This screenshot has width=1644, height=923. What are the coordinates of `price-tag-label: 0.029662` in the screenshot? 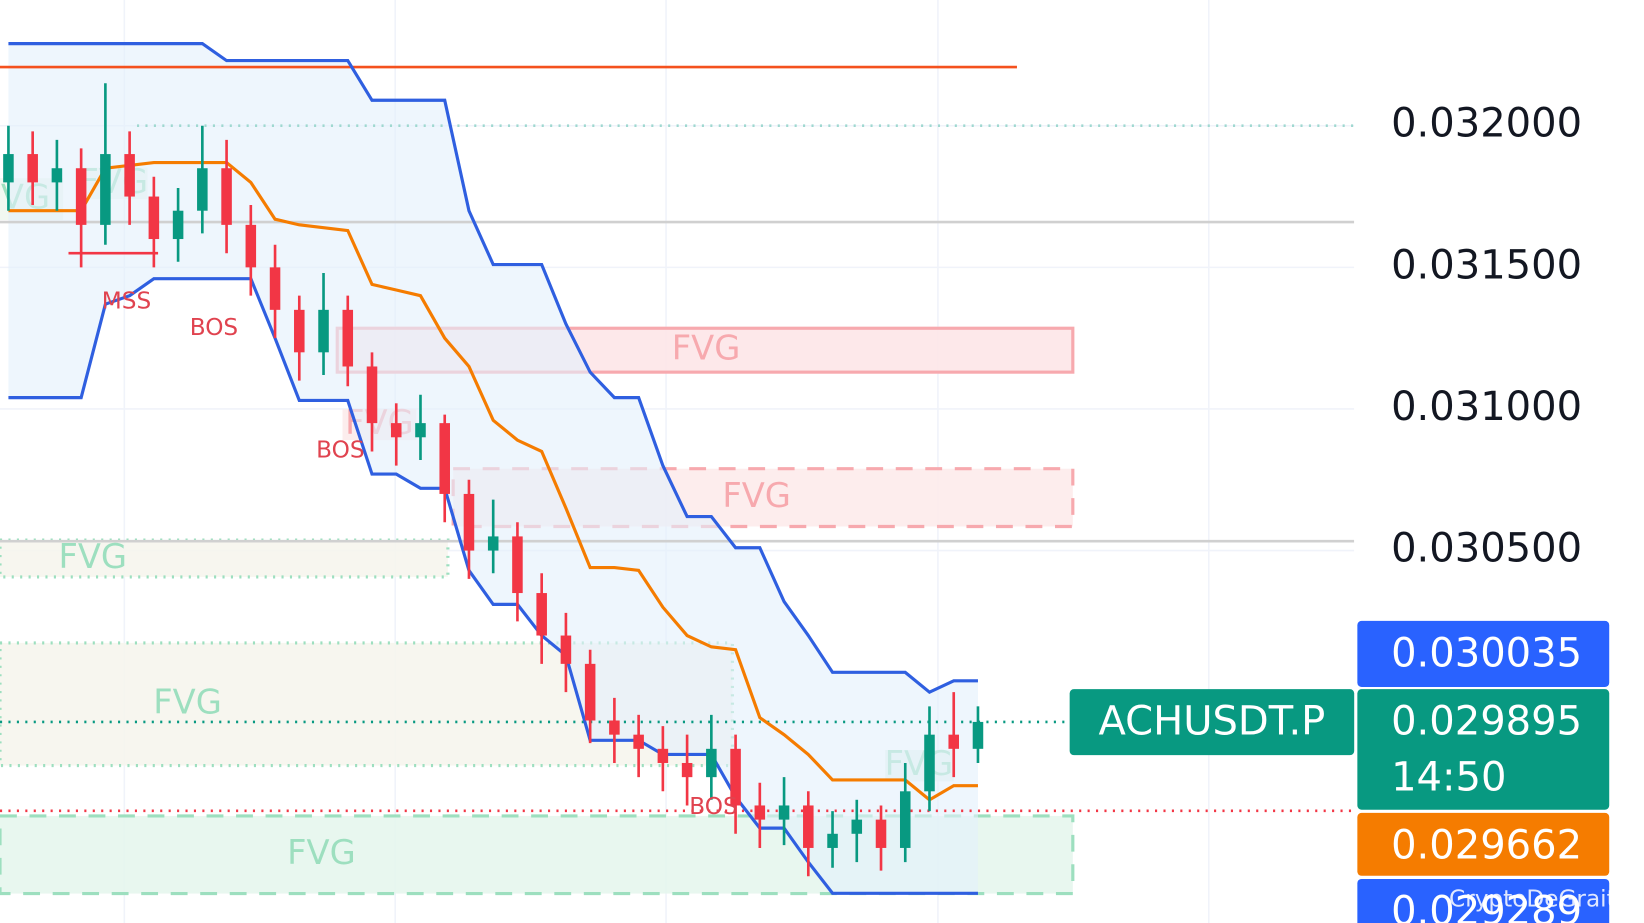 It's located at (1486, 846).